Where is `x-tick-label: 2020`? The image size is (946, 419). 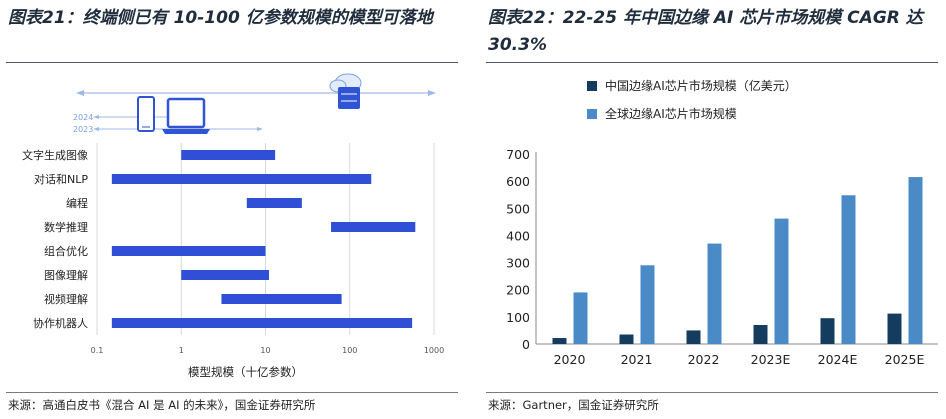
x-tick-label: 2020 is located at coordinates (570, 359).